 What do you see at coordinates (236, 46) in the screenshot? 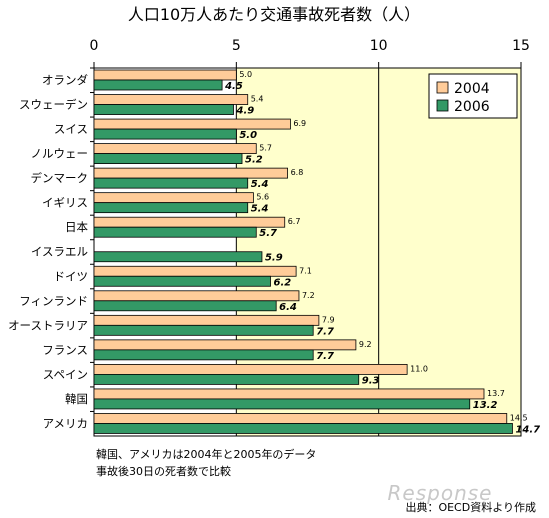
I see `x-tick-label: 5` at bounding box center [236, 46].